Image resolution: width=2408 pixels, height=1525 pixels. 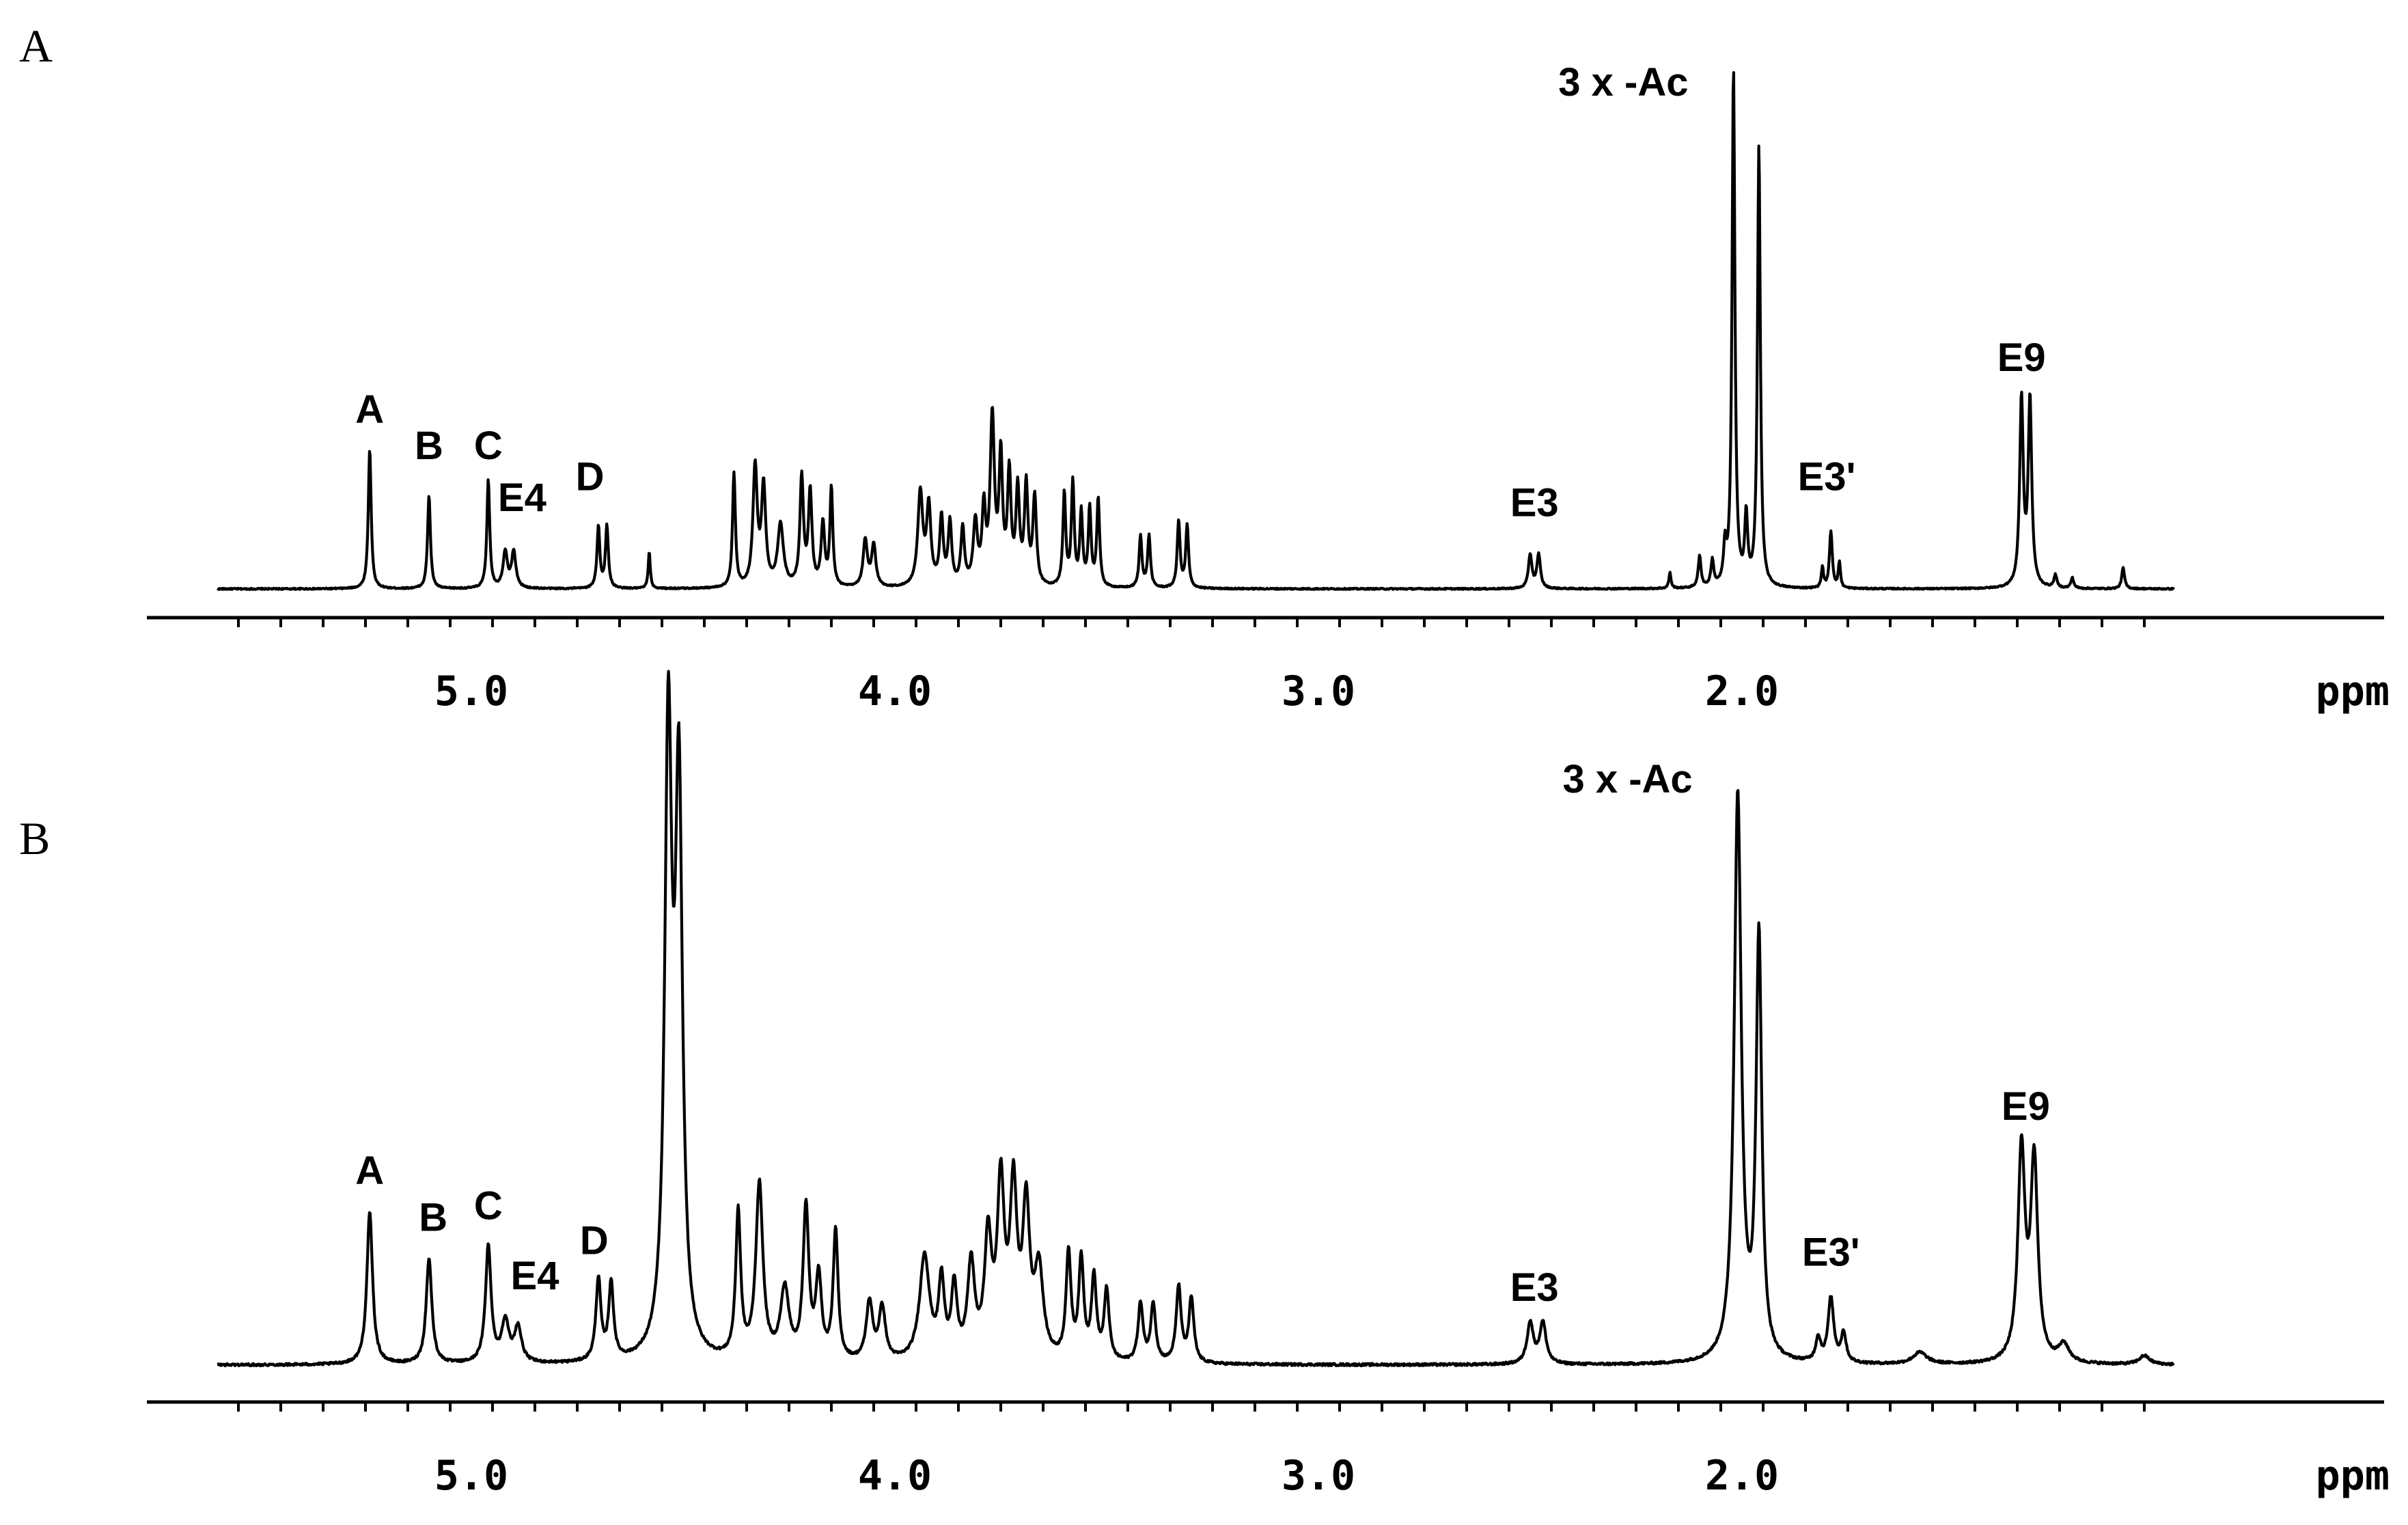 What do you see at coordinates (34, 838) in the screenshot?
I see `panel-letter-b: B` at bounding box center [34, 838].